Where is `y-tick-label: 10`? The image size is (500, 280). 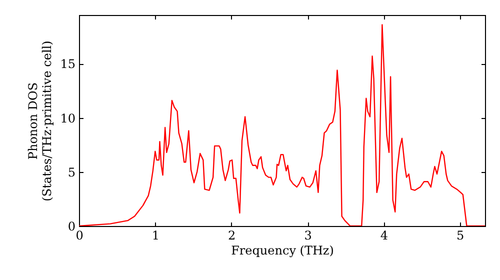
y-tick-label: 10 is located at coordinates (68, 118).